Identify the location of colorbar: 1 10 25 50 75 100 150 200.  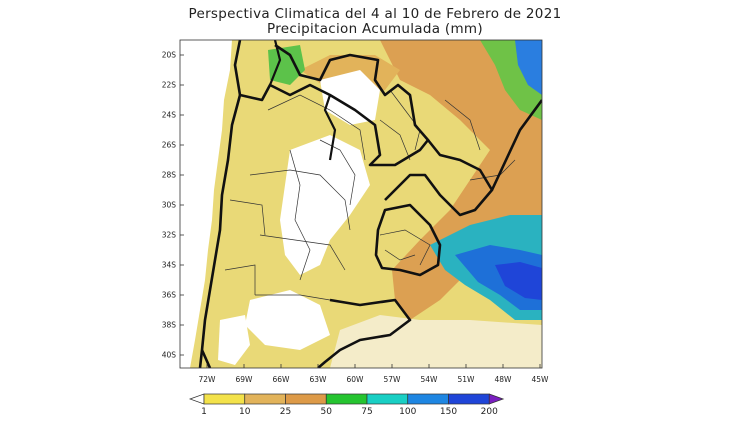
(346, 405).